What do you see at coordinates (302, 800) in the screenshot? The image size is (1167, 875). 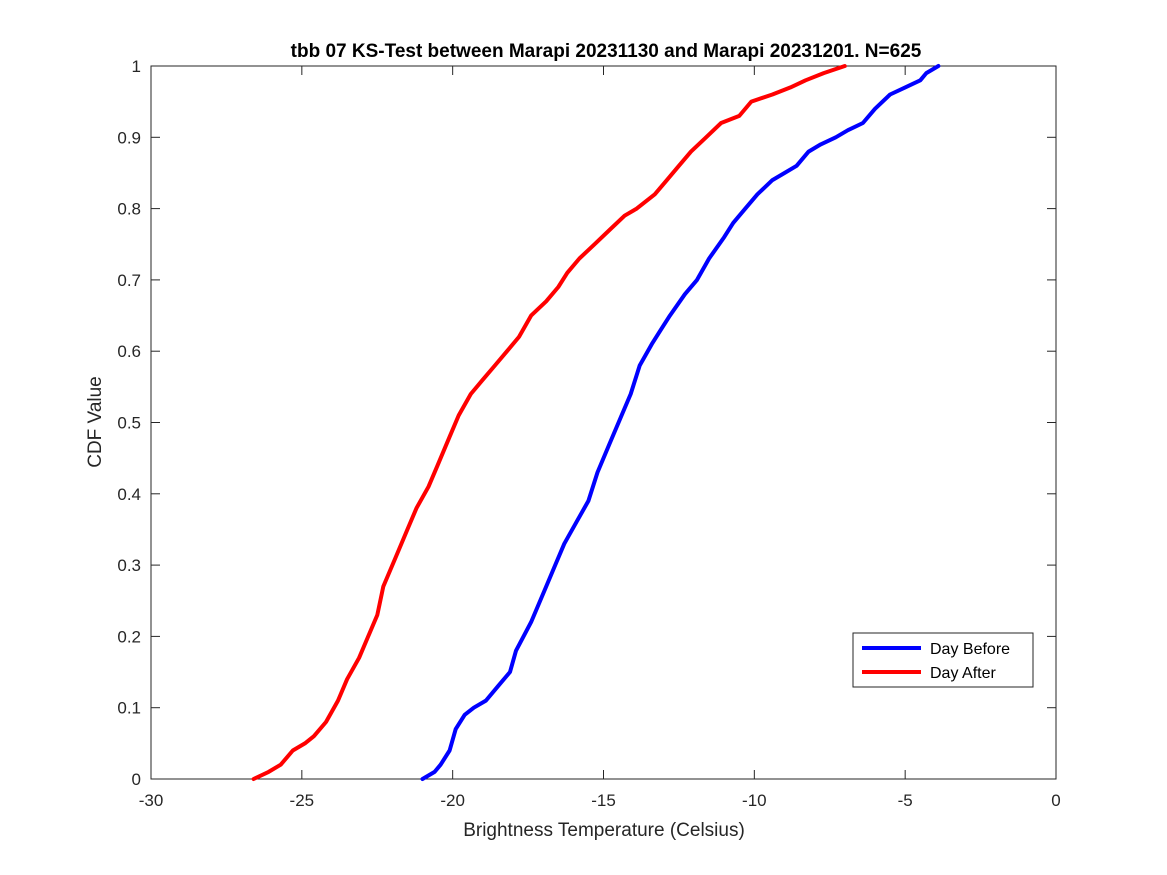 I see `x-tick-label: -25` at bounding box center [302, 800].